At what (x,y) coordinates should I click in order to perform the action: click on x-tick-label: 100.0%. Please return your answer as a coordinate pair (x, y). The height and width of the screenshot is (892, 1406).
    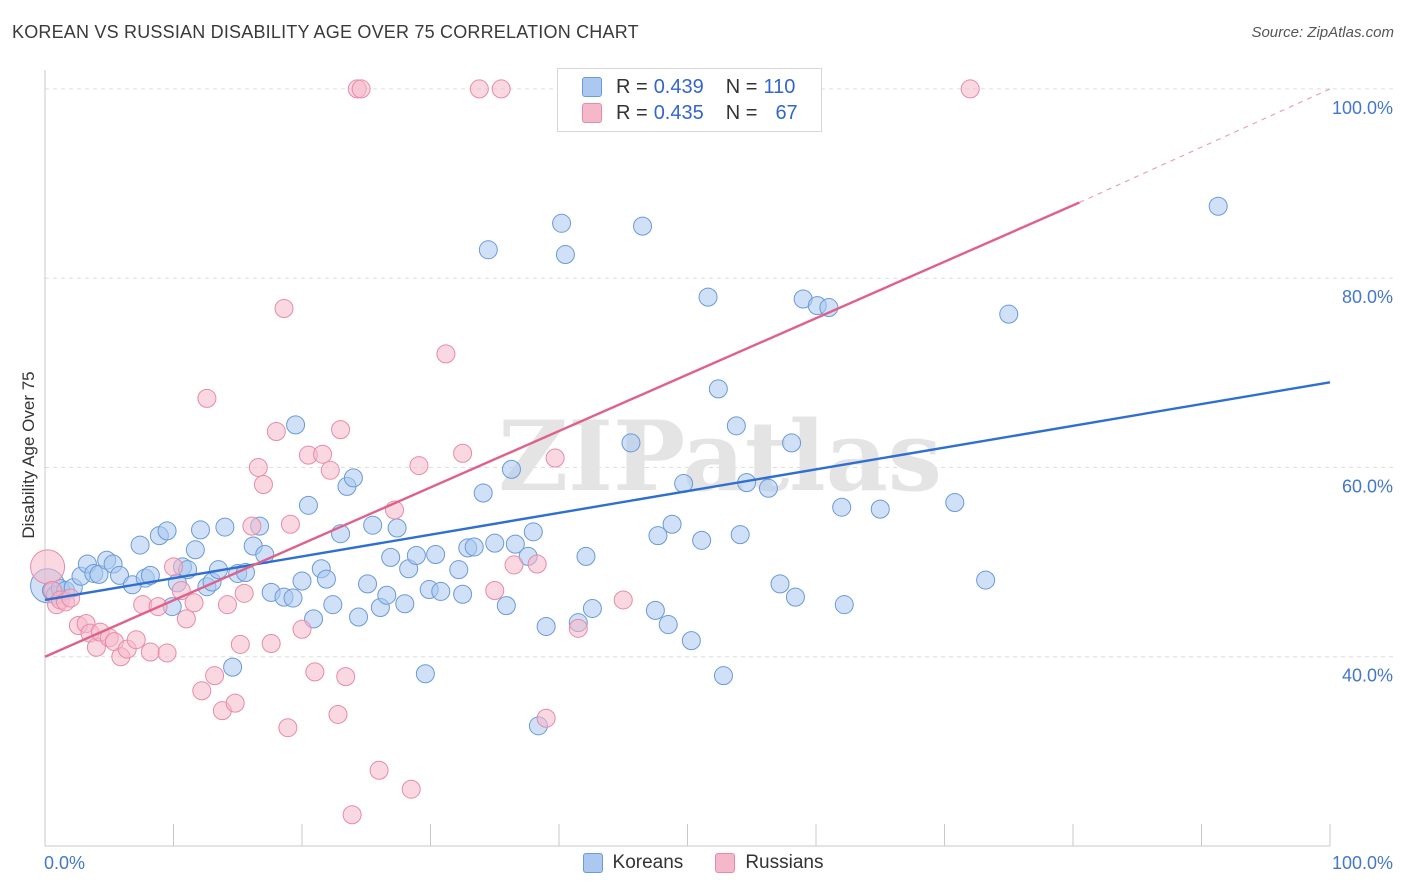
    Looking at the image, I should click on (1362, 863).